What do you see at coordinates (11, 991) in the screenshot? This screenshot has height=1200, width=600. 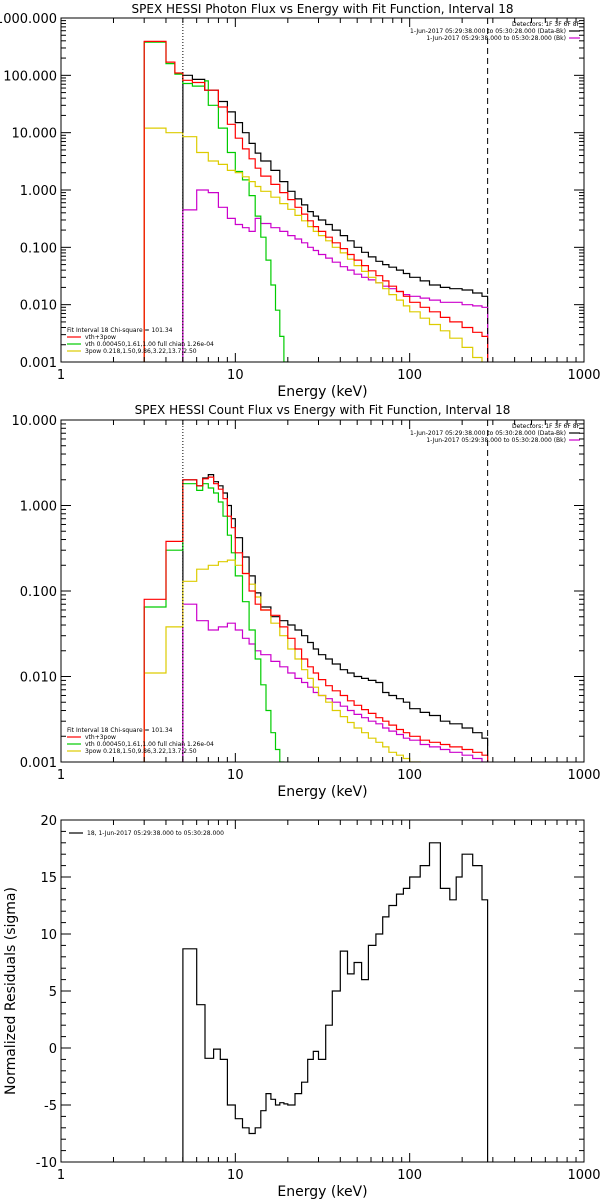 I see `y-axis-label: Normalized Residuals (sigma)` at bounding box center [11, 991].